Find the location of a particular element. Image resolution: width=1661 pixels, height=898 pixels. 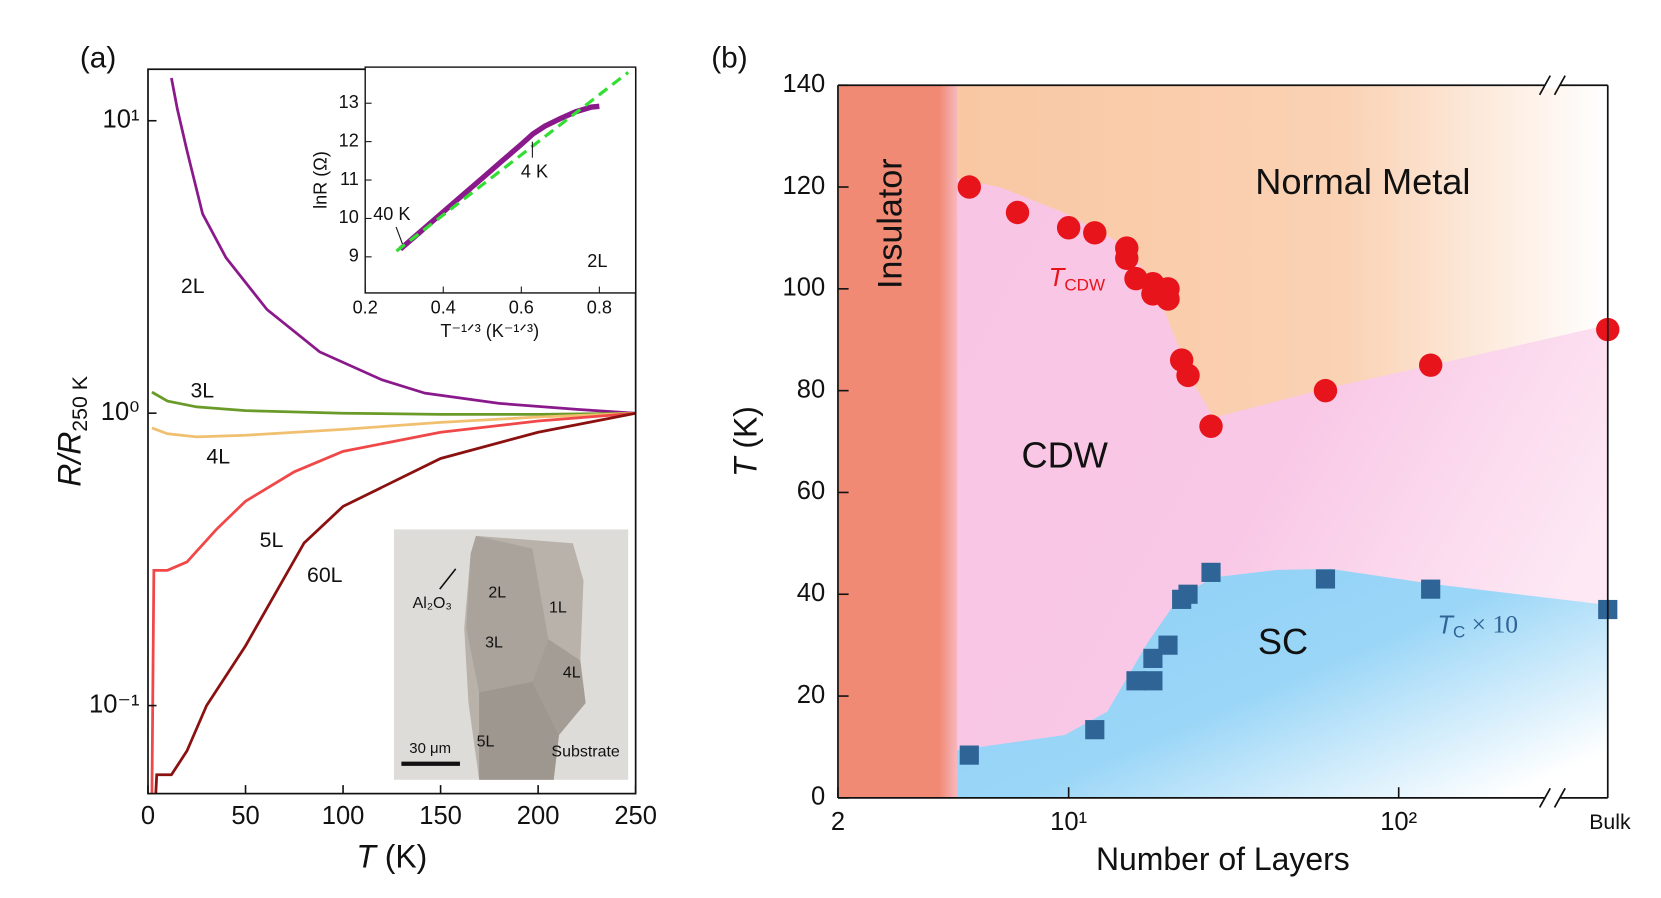

x-tick-label: 150 is located at coordinates (440, 816).